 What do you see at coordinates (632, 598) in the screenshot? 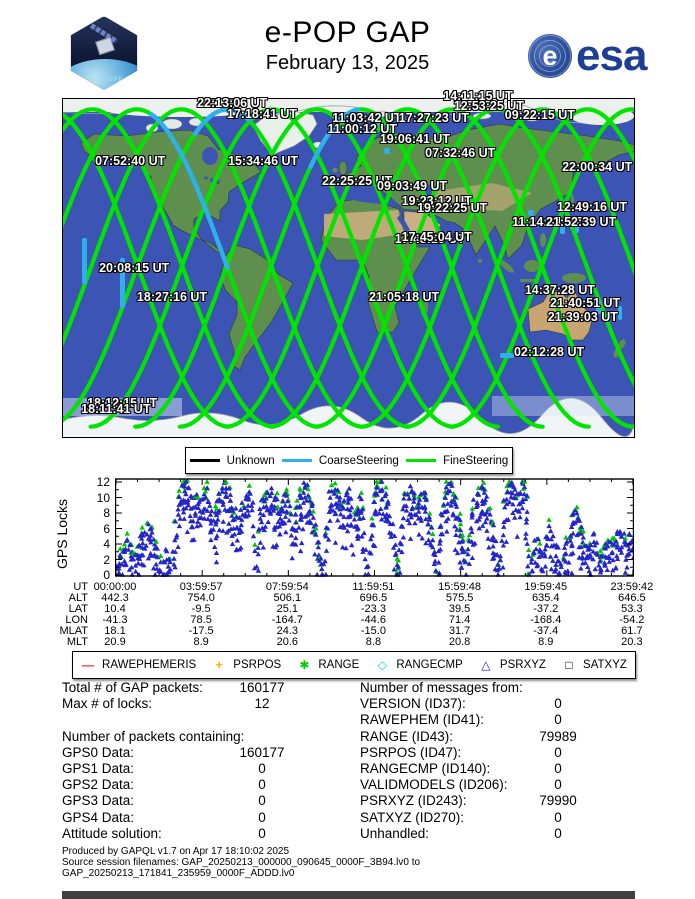
I see `table-cell: 646.5` at bounding box center [632, 598].